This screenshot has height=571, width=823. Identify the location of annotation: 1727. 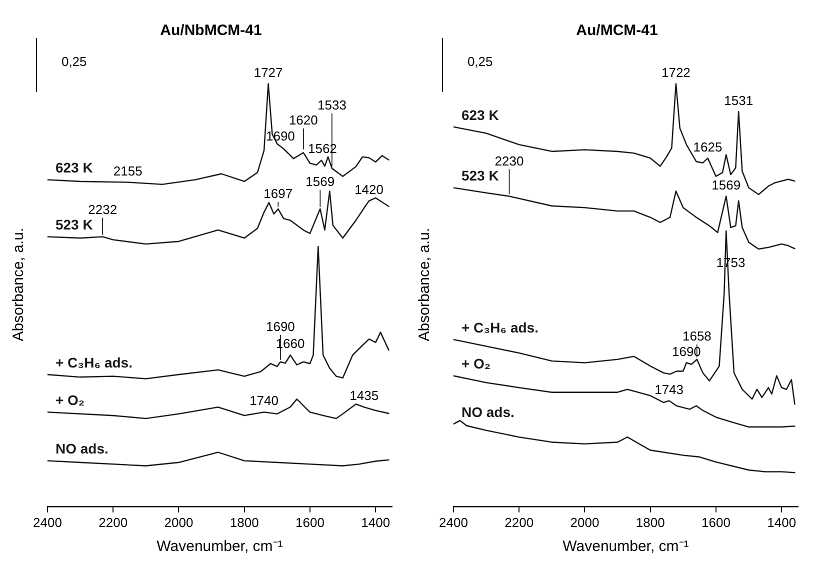
(268, 72).